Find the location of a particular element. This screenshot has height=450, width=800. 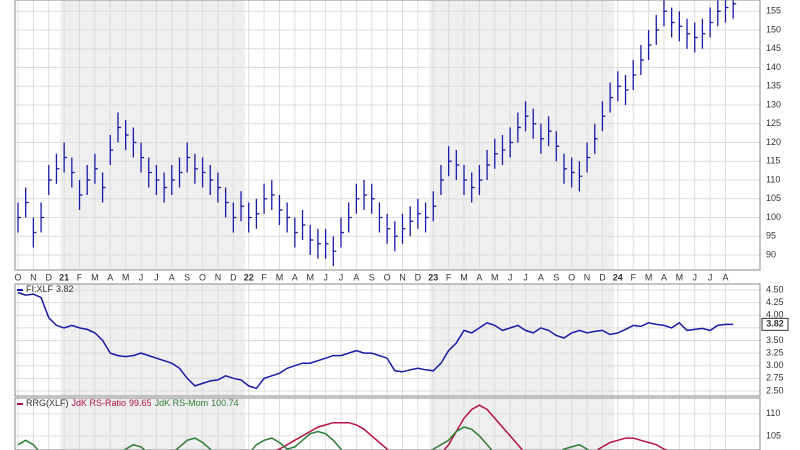

y-tick-label: 90 is located at coordinates (771, 254).